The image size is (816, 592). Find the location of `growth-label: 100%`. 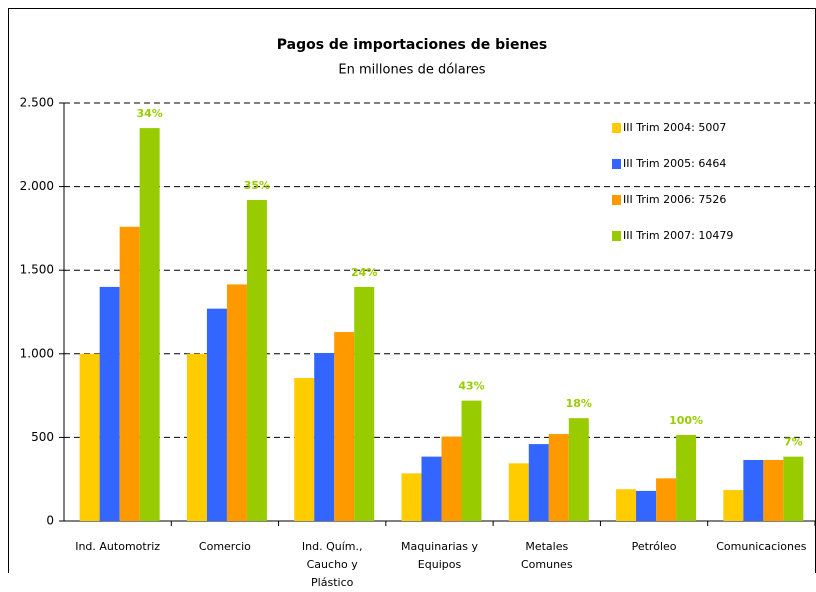

growth-label: 100% is located at coordinates (686, 420).